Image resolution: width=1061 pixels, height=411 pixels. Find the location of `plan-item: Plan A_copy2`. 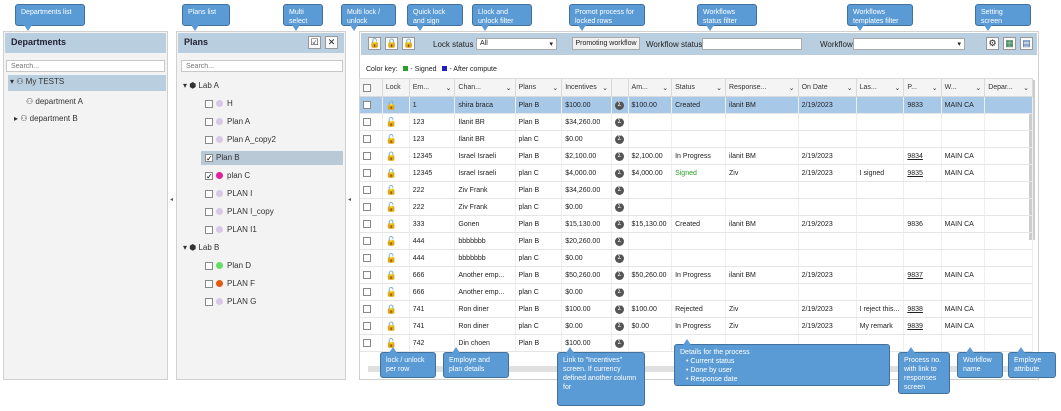

plan-item: Plan A_copy2 is located at coordinates (240, 140).